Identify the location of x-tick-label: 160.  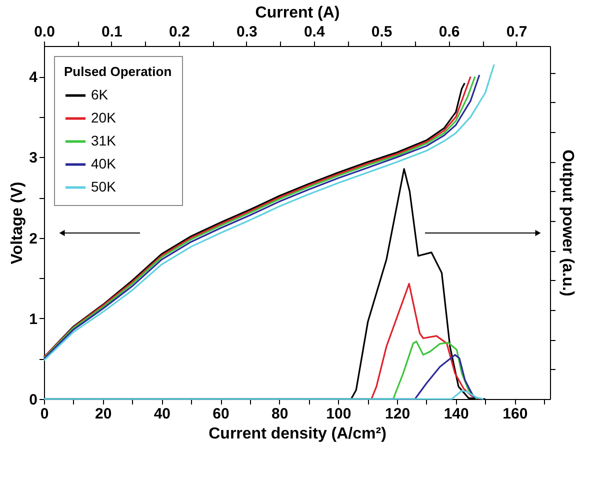
(515, 414).